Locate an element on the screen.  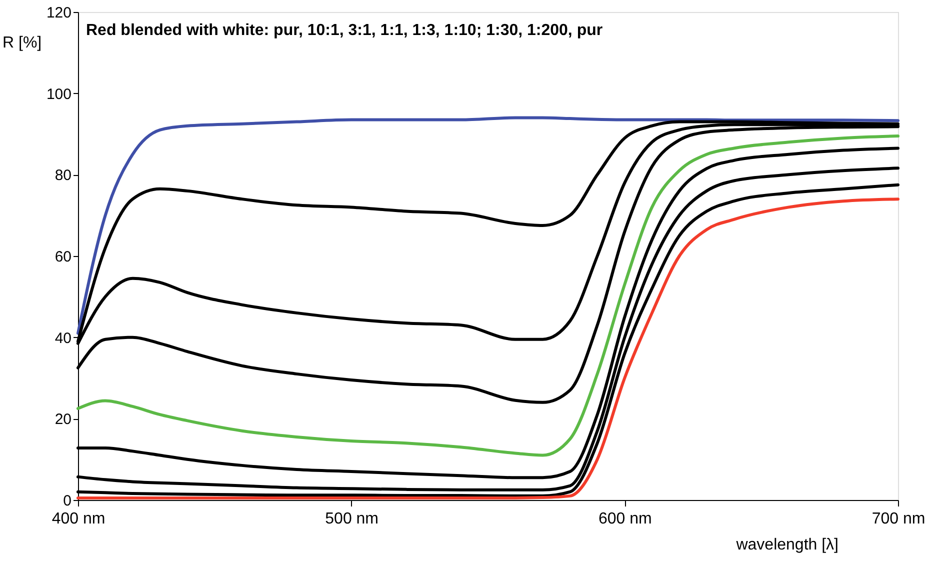
y-tick-label: 80 is located at coordinates (63, 175).